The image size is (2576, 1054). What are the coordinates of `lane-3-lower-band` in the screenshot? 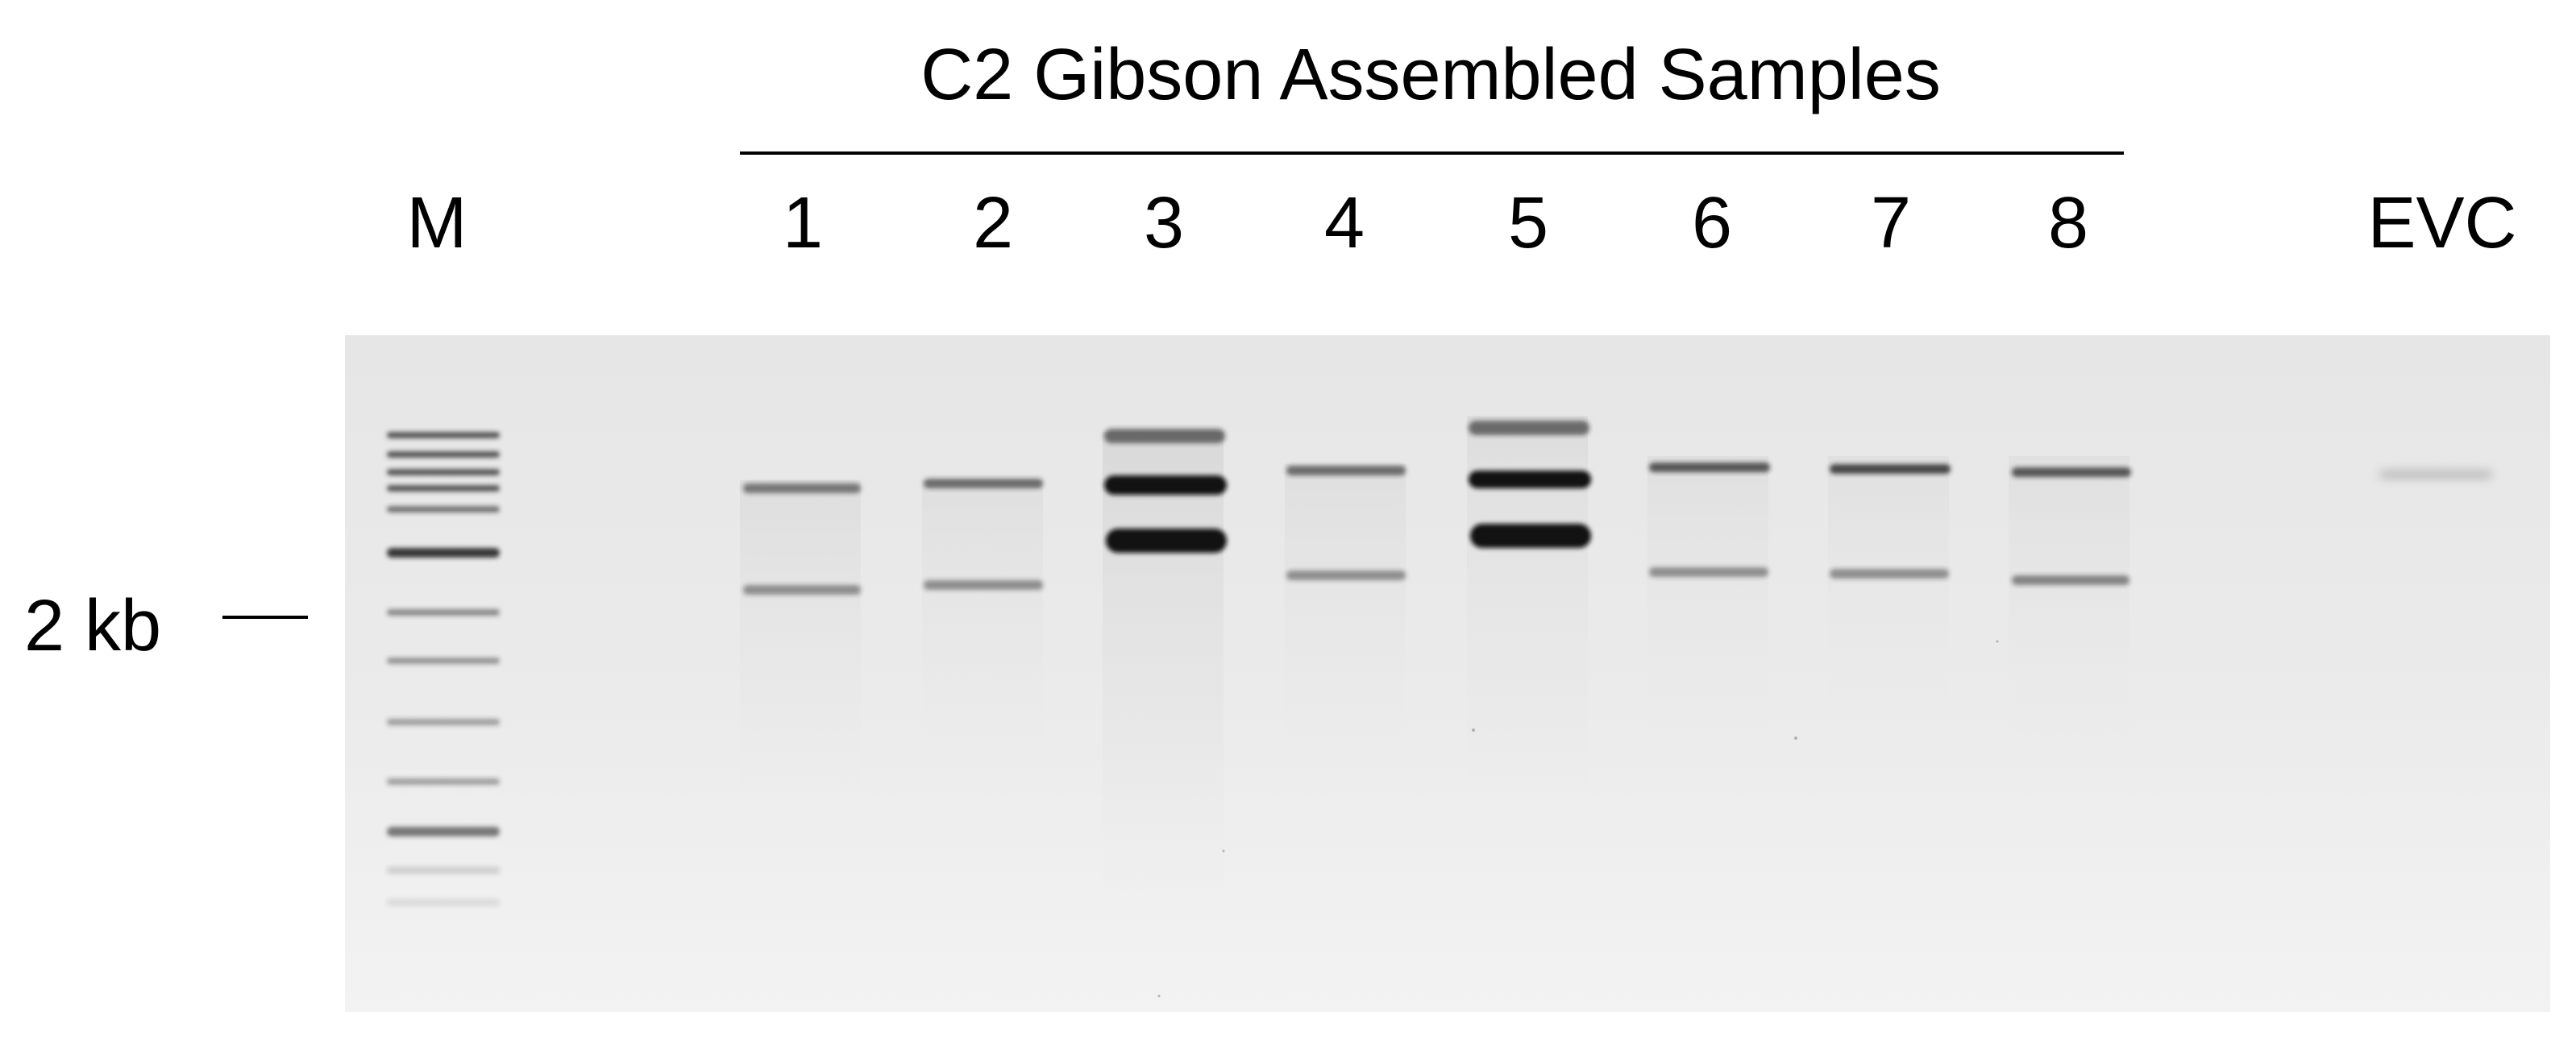 It's located at (1166, 541).